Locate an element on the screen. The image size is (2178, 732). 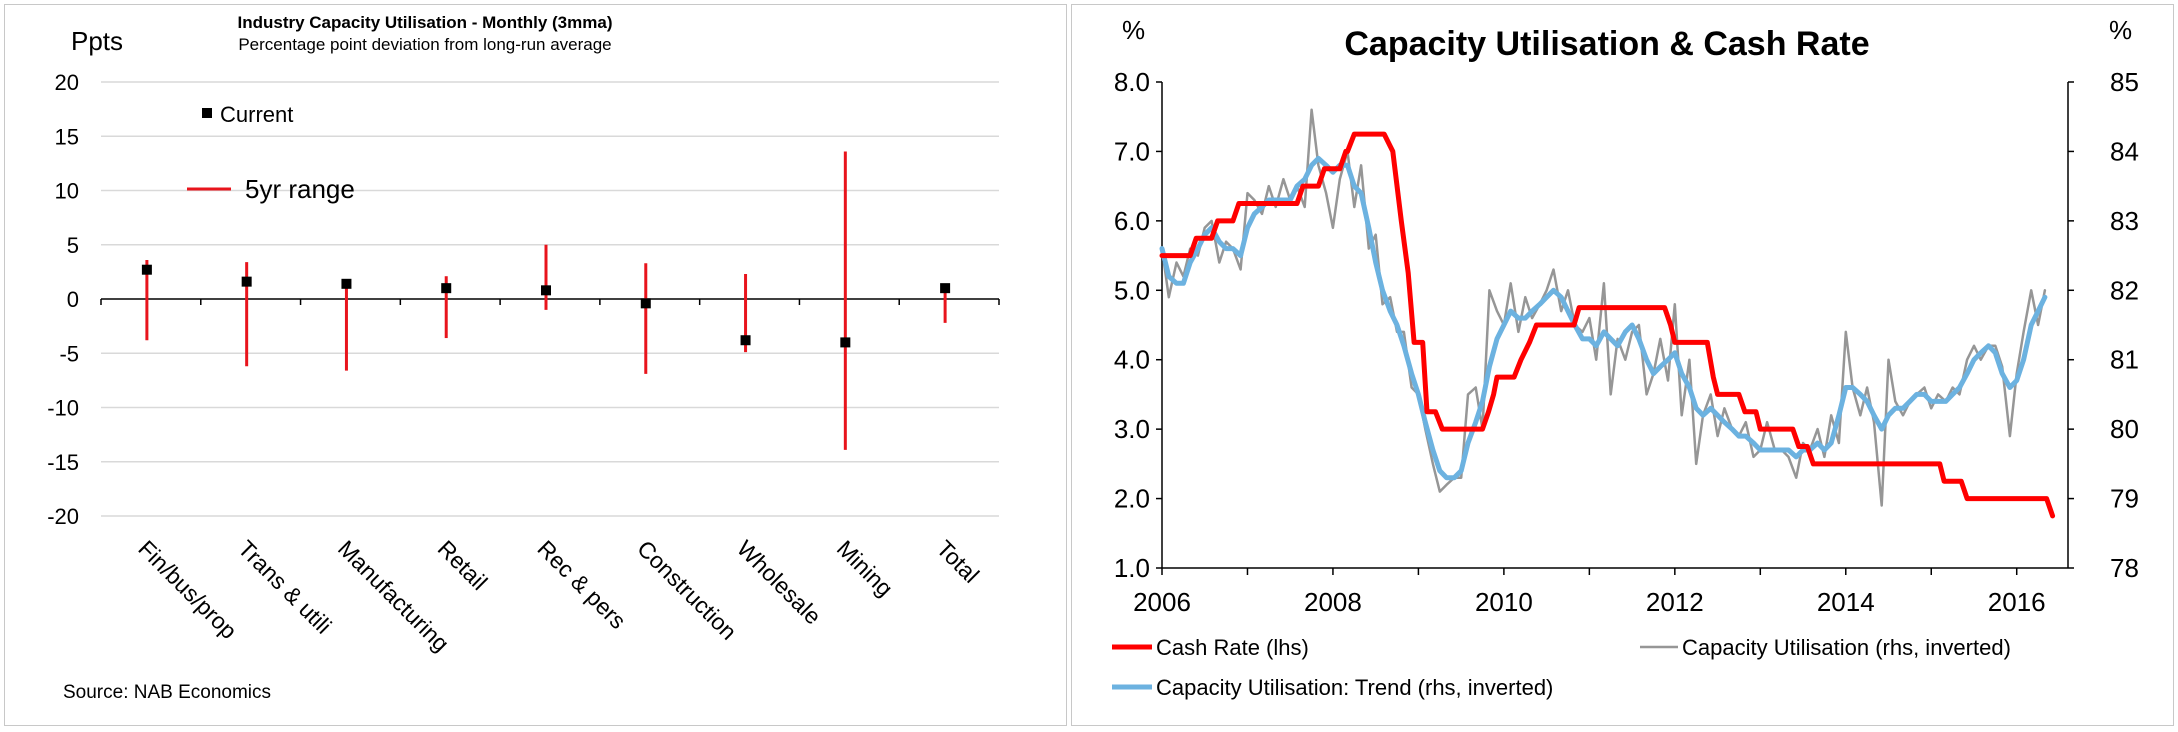
x-category-label: Total is located at coordinates (958, 561).